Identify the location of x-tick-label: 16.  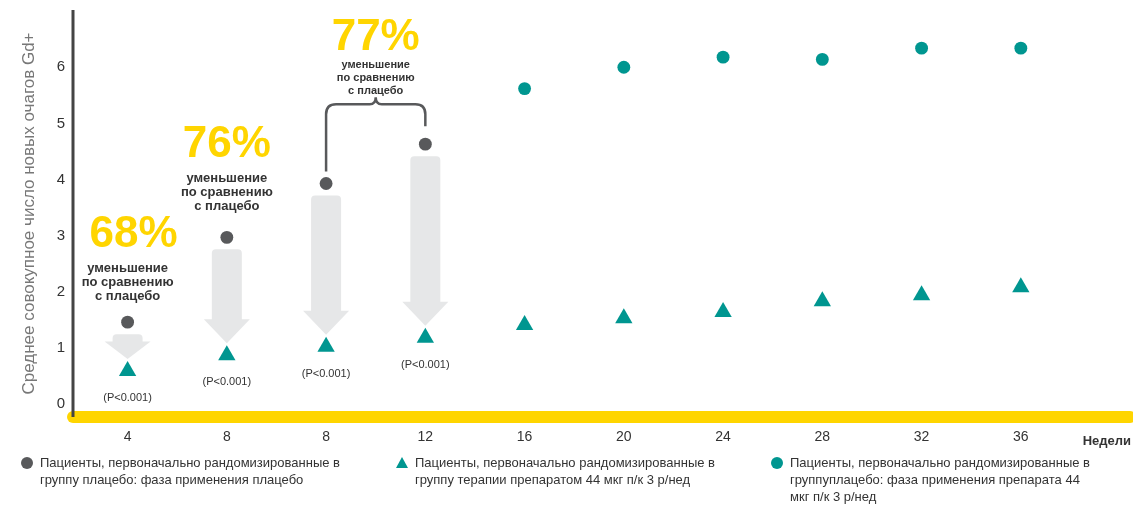
(524, 435).